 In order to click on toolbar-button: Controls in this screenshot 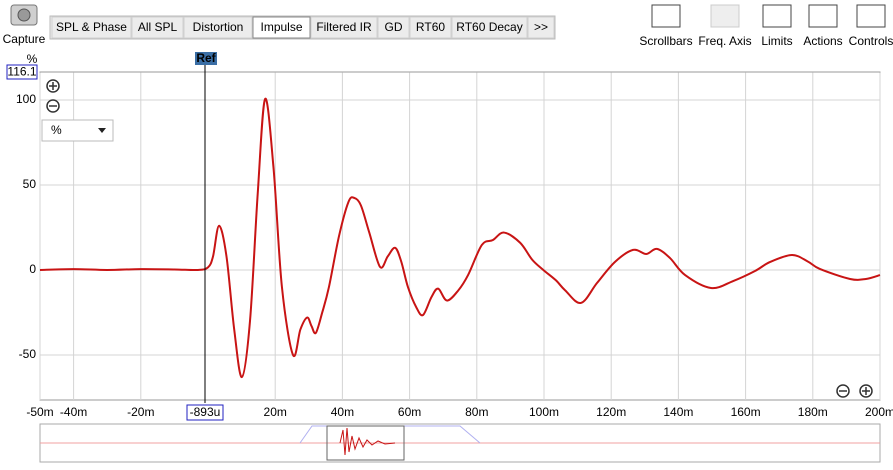, I will do `click(871, 26)`.